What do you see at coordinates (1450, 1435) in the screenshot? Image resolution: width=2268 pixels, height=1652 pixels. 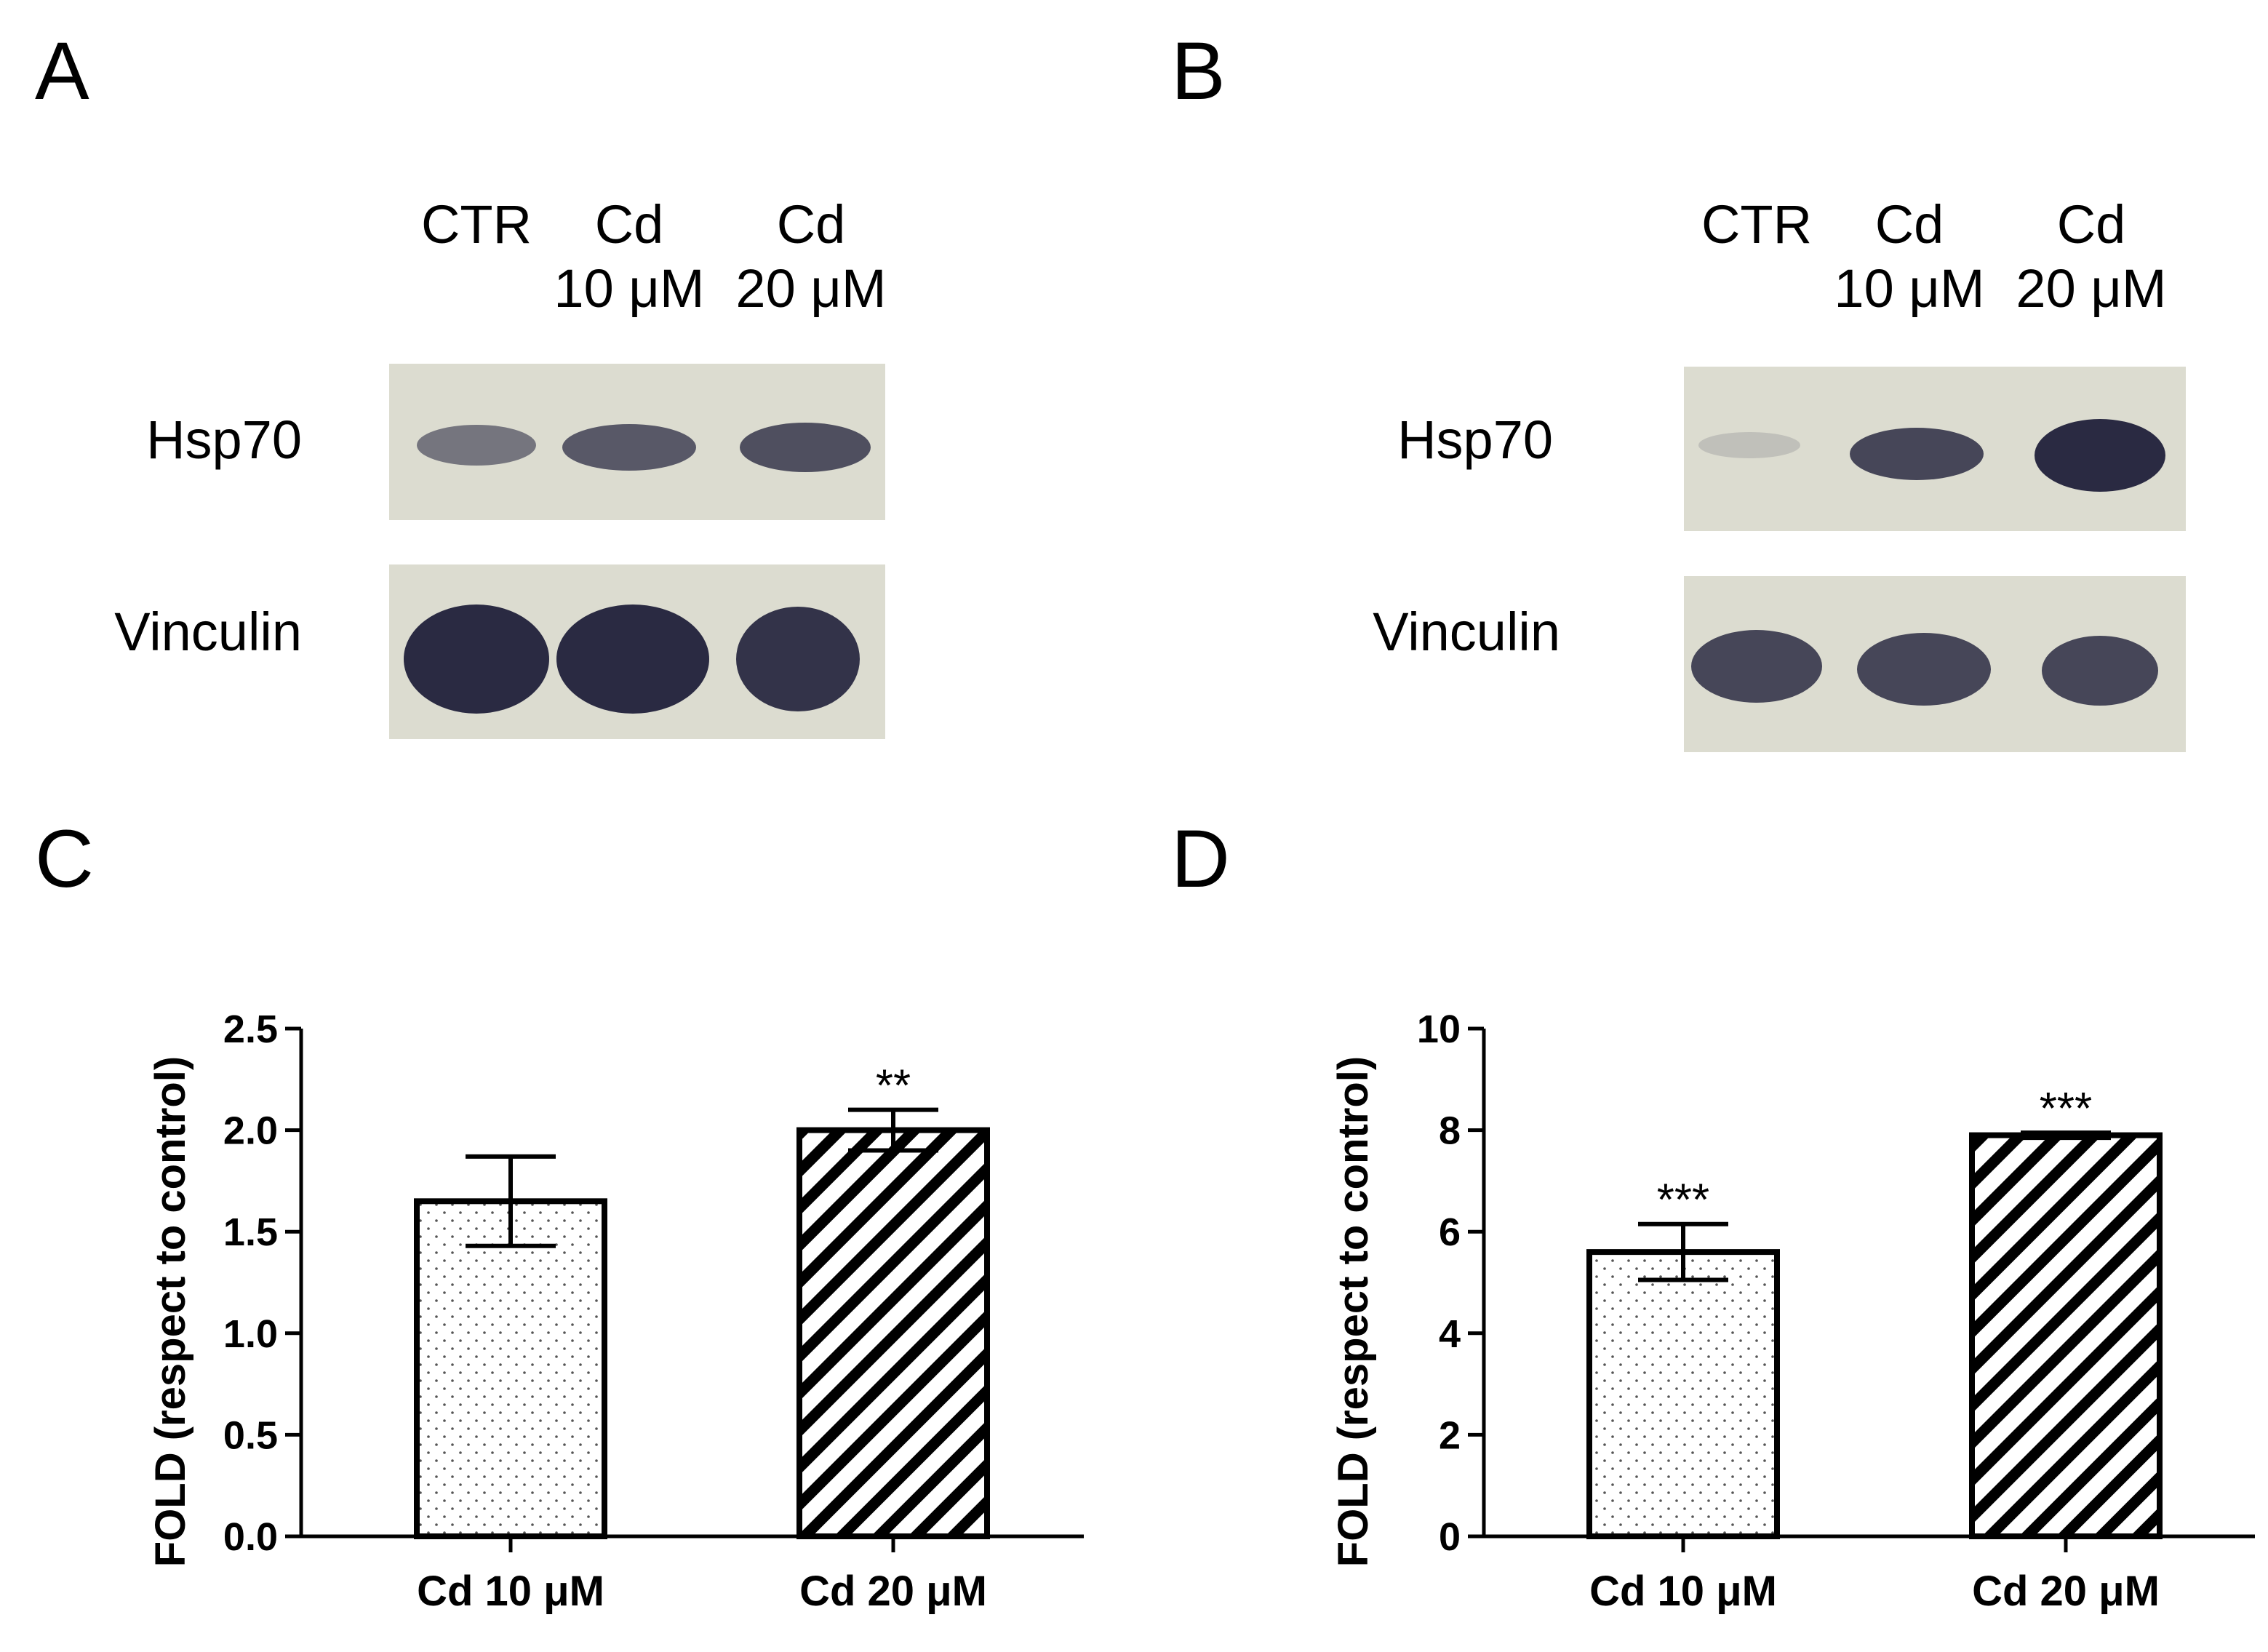 I see `y-tick-label: 2` at bounding box center [1450, 1435].